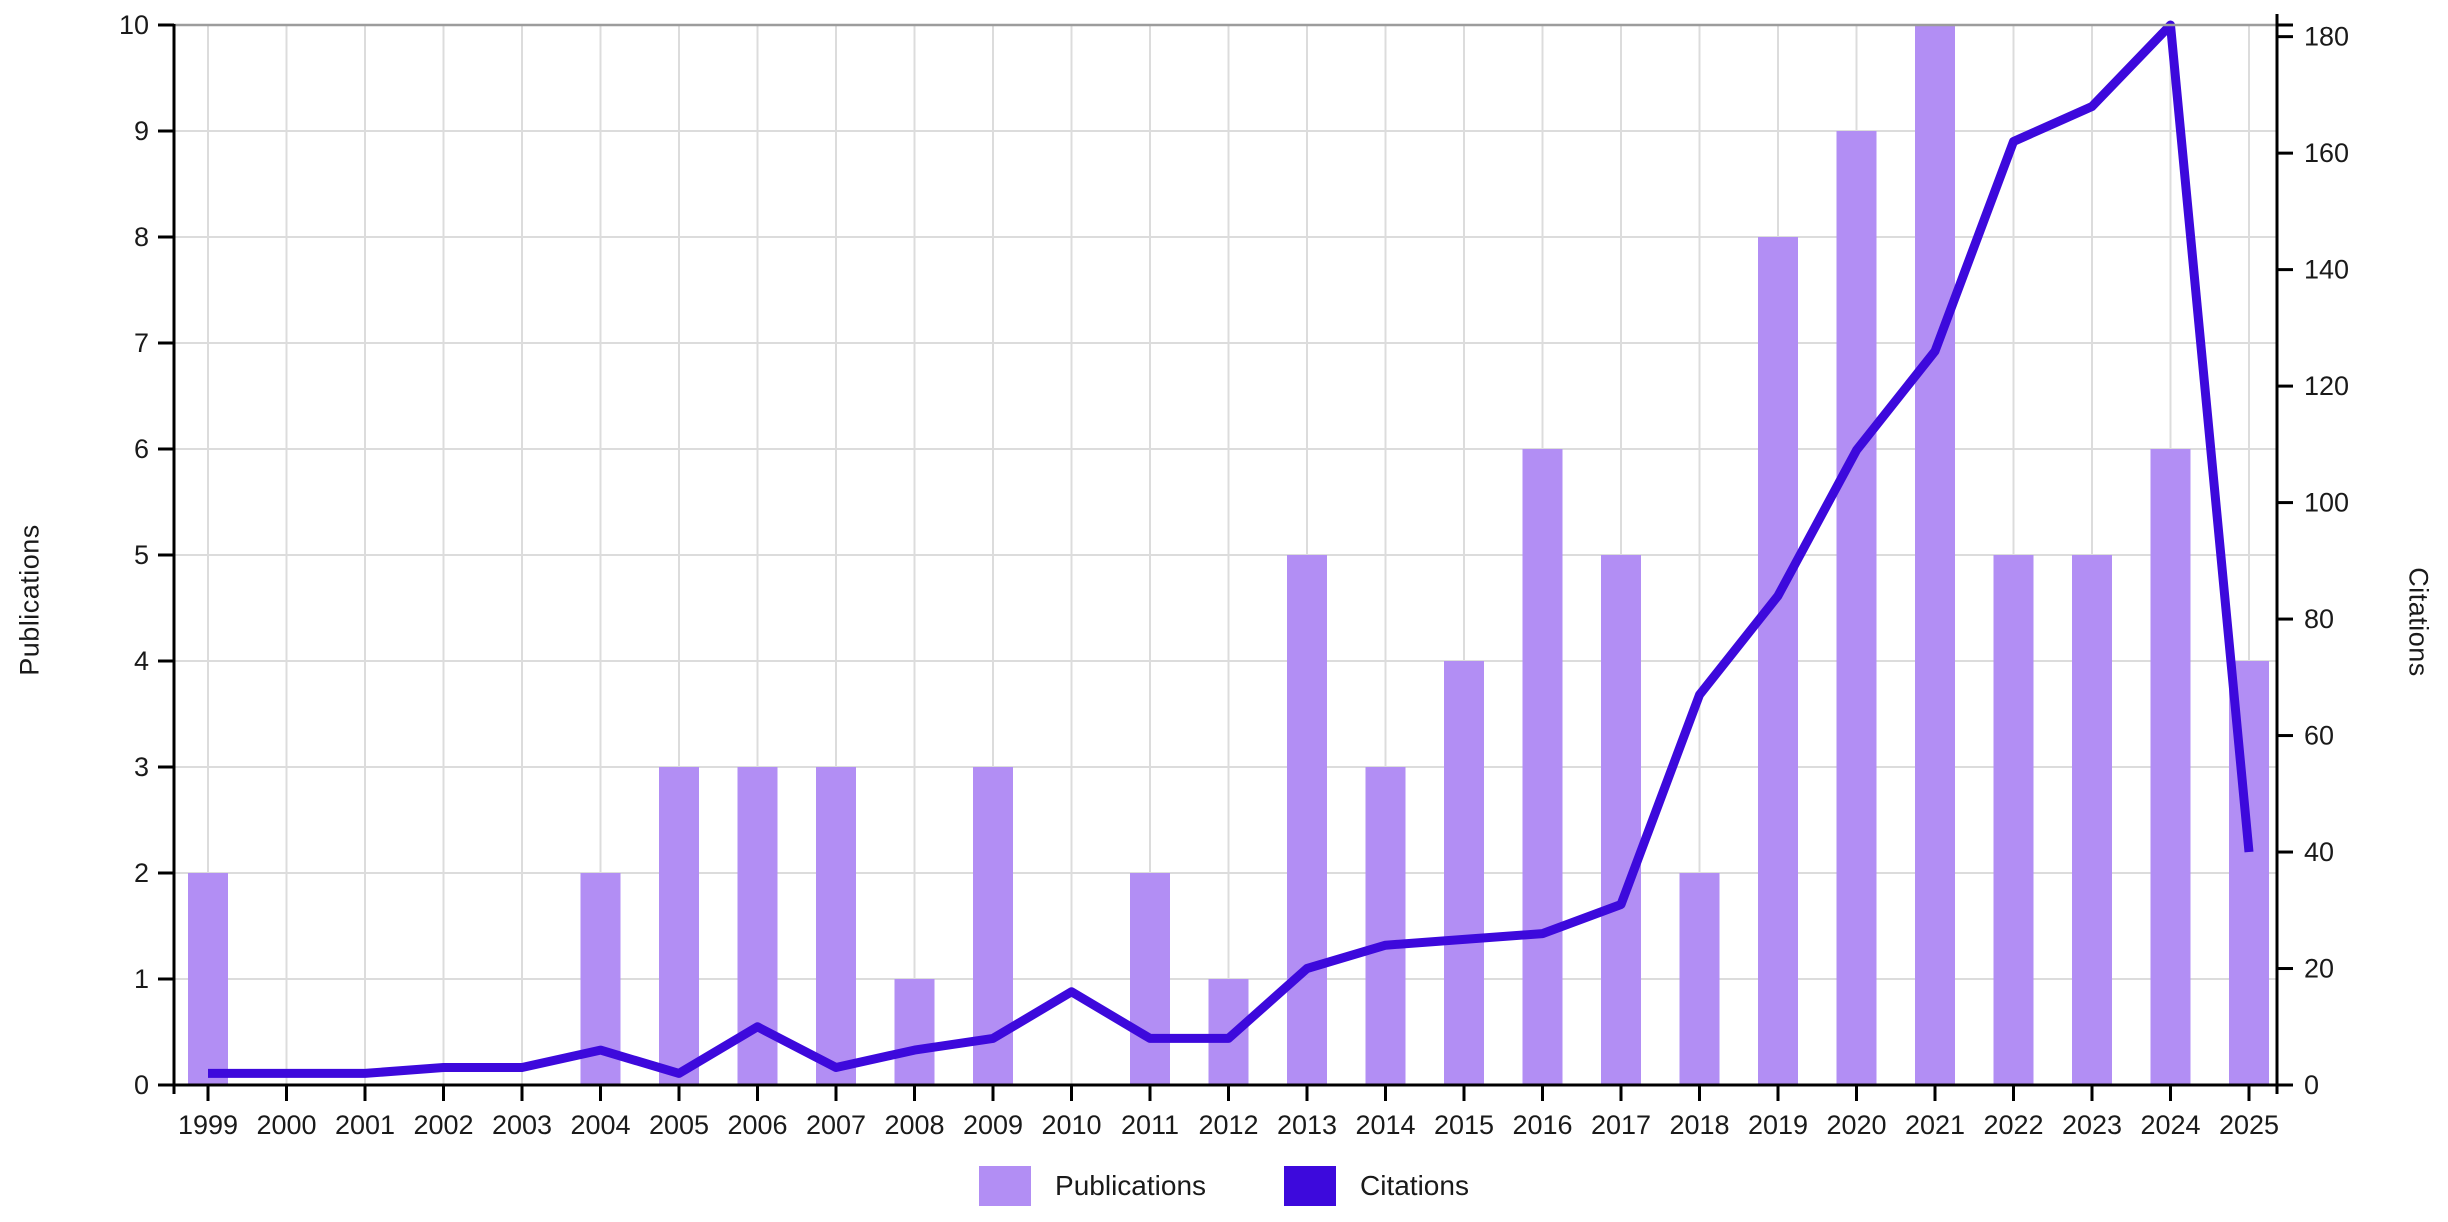 This screenshot has width=2448, height=1222. What do you see at coordinates (836, 1125) in the screenshot?
I see `x-tick-label-2007: 2007` at bounding box center [836, 1125].